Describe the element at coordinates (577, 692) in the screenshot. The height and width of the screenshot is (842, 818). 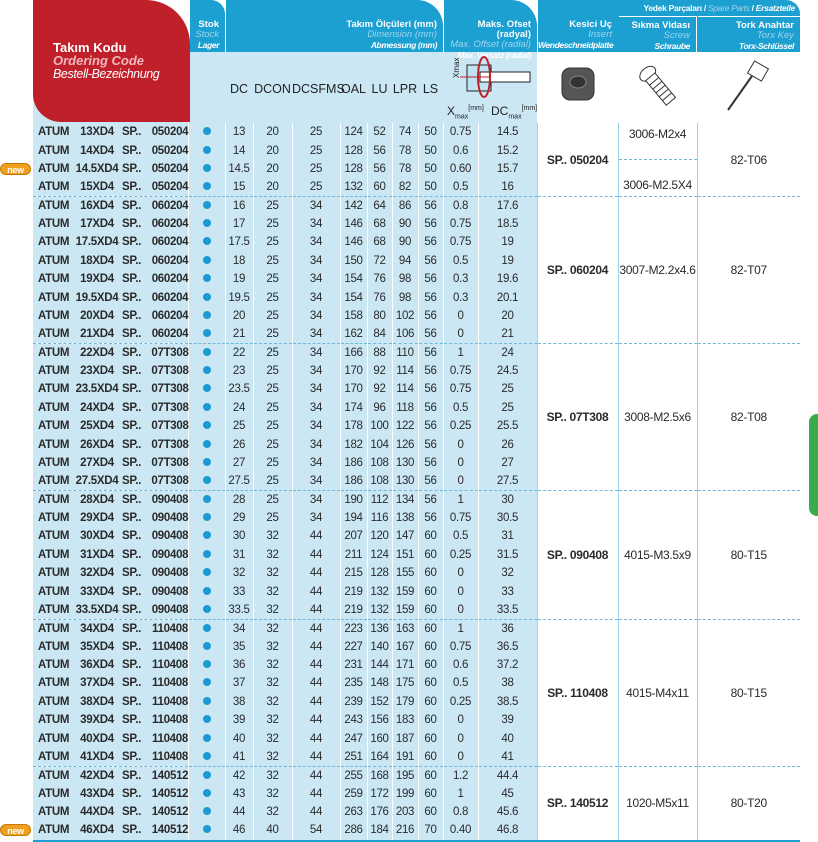
I see `insert-code: SP.. 110408` at that location.